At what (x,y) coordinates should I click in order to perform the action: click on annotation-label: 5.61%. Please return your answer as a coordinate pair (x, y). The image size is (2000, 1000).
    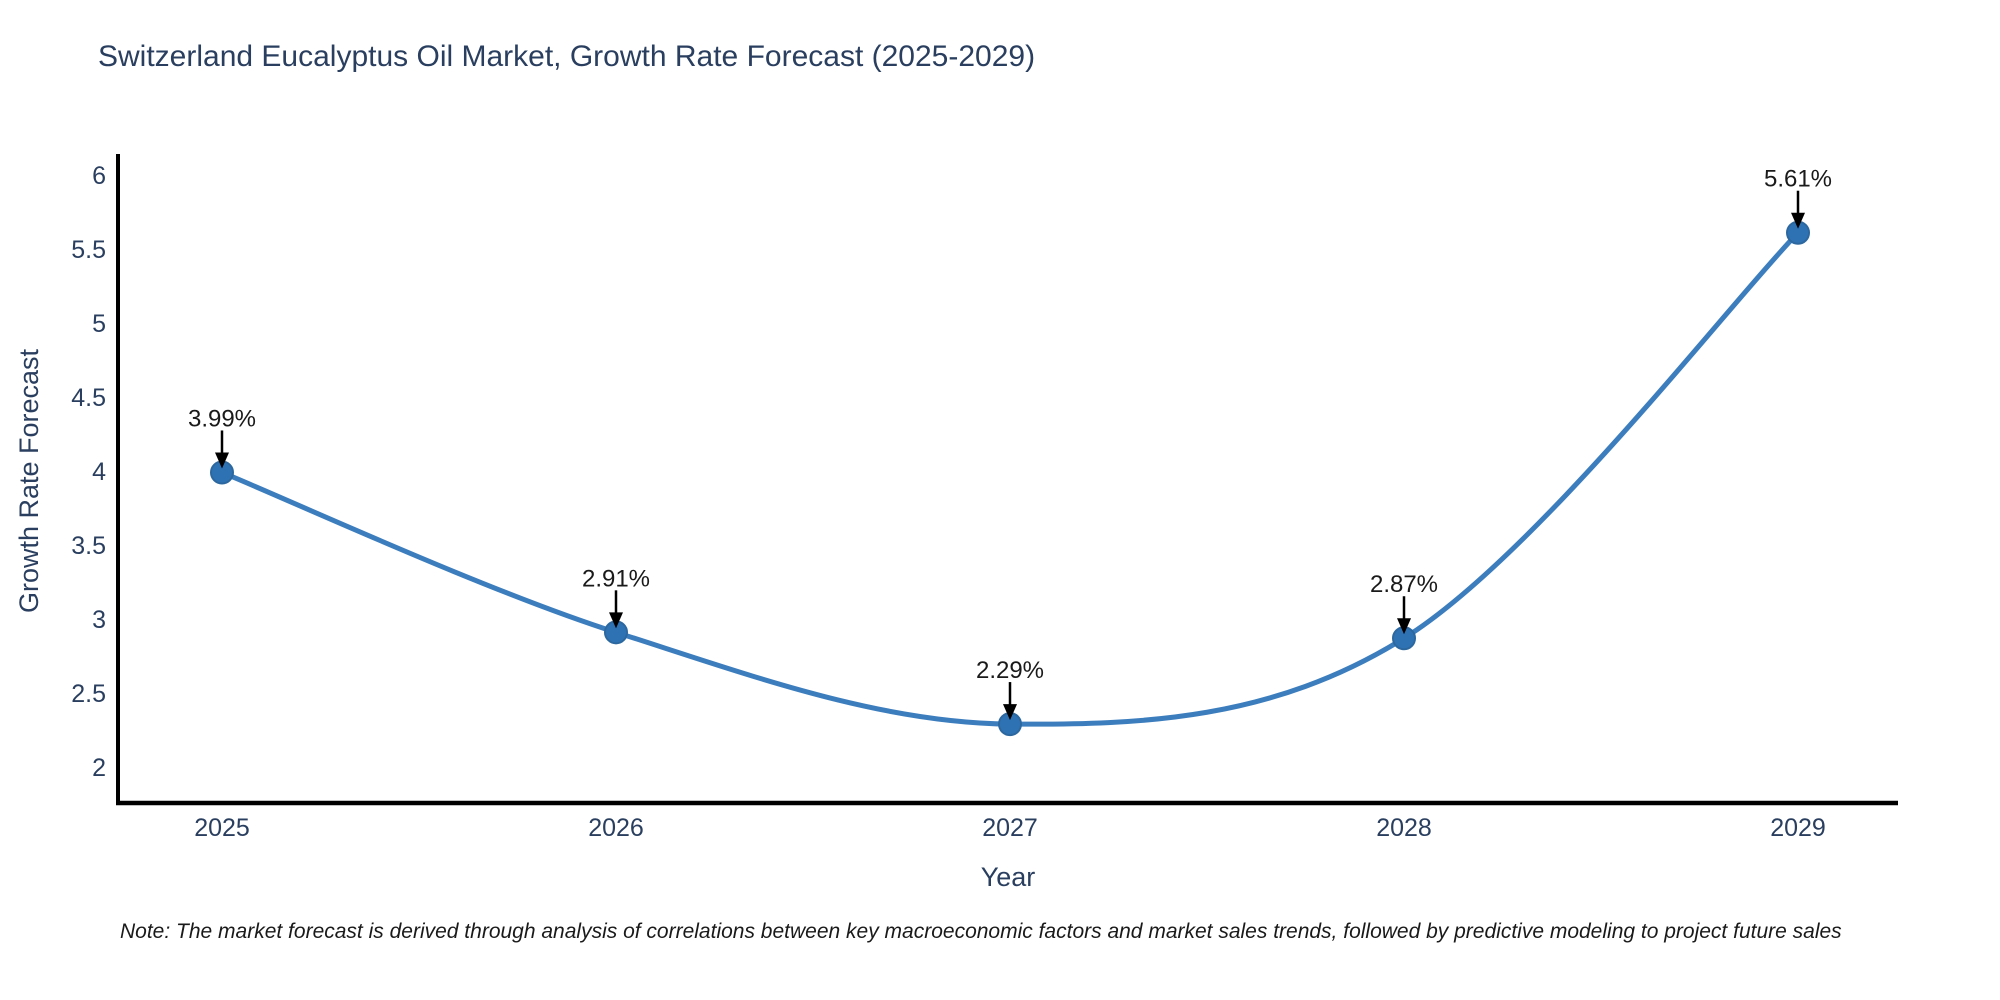
    Looking at the image, I should click on (1798, 179).